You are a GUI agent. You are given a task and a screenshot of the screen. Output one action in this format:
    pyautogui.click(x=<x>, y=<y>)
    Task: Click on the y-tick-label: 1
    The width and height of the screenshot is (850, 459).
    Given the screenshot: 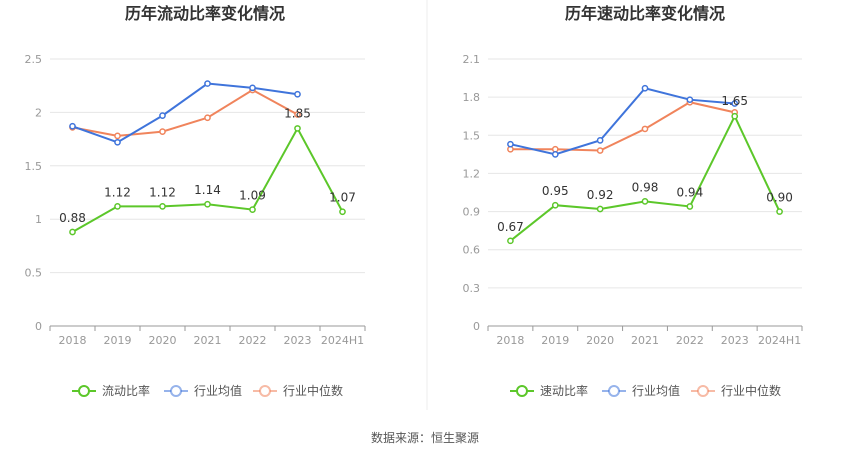 What is the action you would take?
    pyautogui.click(x=38, y=219)
    